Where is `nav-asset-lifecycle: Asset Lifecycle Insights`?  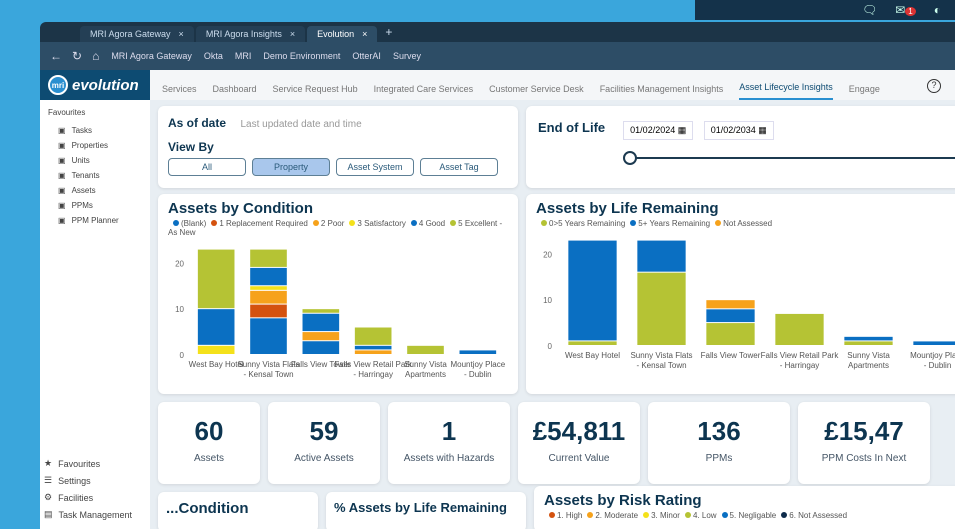
nav-asset-lifecycle: Asset Lifecycle Insights is located at coordinates (786, 91).